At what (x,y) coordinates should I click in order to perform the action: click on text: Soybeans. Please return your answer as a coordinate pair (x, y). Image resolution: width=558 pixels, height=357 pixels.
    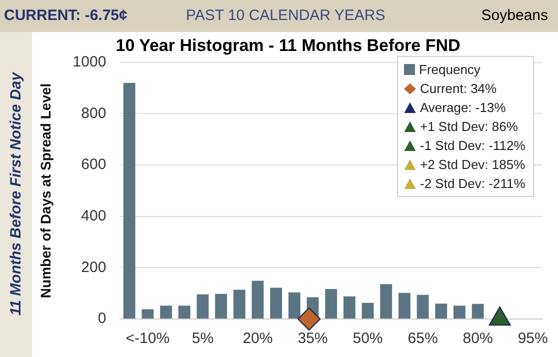
    Looking at the image, I should click on (514, 15).